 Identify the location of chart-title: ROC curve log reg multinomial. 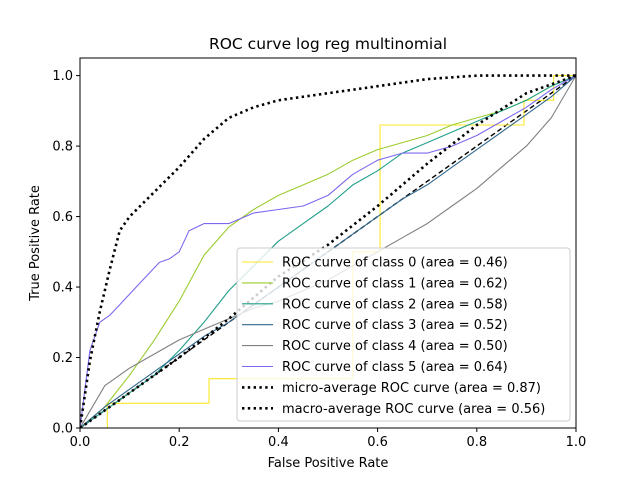
(328, 44).